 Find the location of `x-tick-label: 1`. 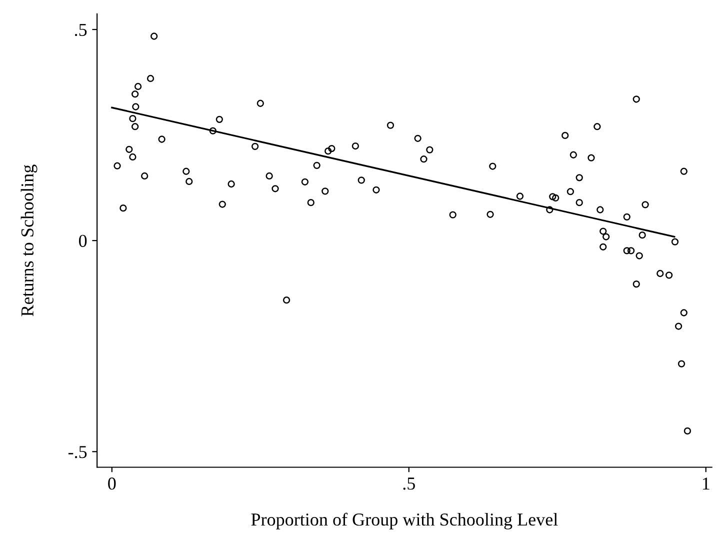

x-tick-label: 1 is located at coordinates (706, 484).